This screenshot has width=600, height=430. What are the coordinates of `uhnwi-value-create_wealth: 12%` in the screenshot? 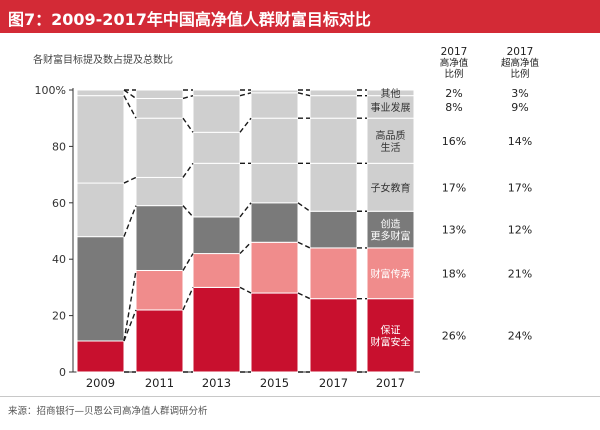 It's located at (520, 230).